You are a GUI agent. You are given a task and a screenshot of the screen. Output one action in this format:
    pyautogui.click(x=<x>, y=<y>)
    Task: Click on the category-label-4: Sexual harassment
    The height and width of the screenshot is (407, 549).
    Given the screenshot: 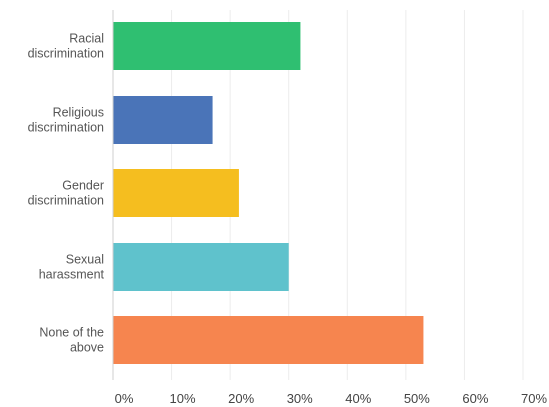 What is the action you would take?
    pyautogui.click(x=72, y=267)
    